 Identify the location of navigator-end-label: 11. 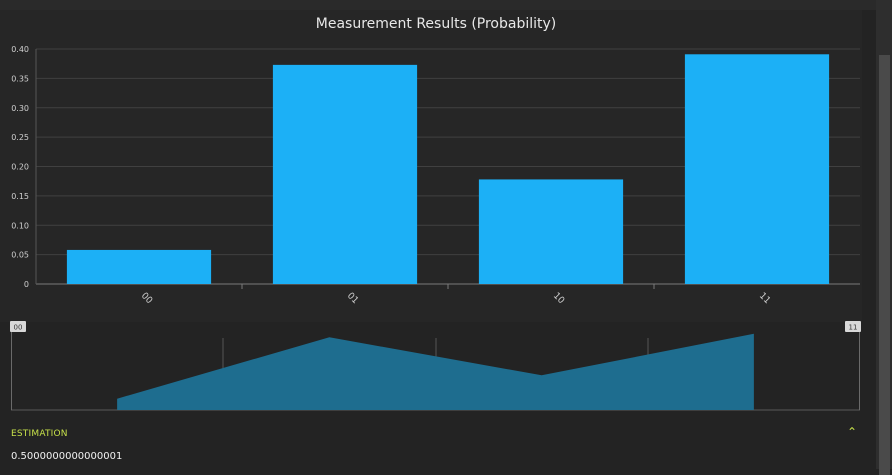
(853, 328).